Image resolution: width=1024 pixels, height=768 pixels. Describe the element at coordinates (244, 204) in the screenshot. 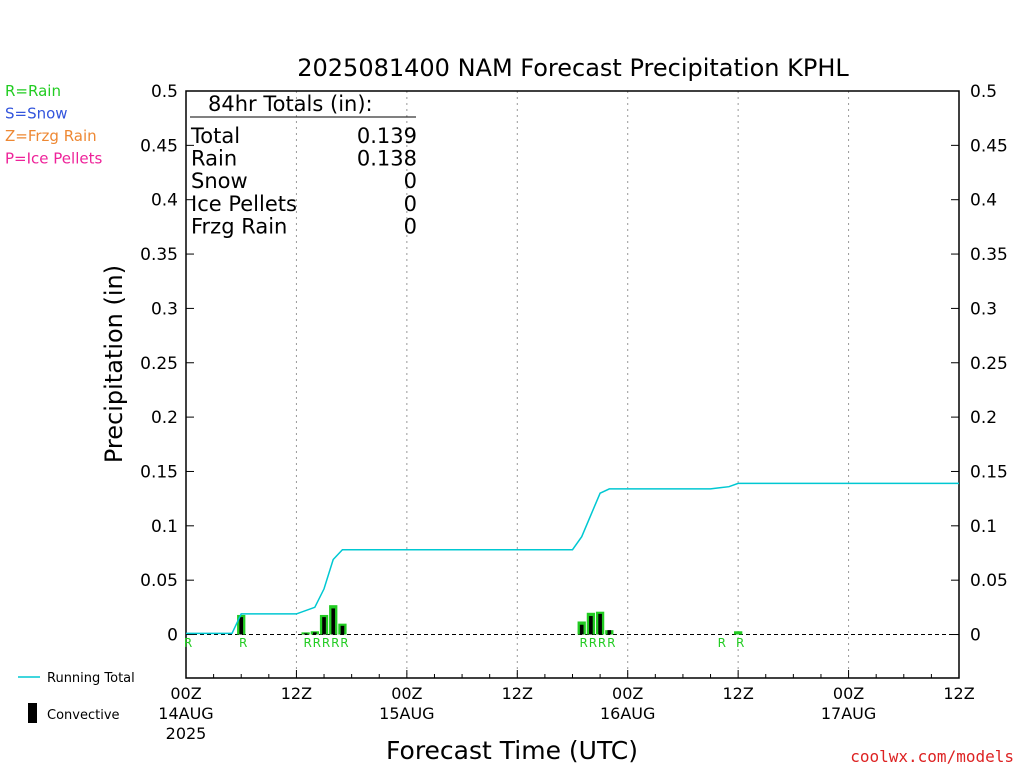

I see `totals-row-label: Ice Pellets` at that location.